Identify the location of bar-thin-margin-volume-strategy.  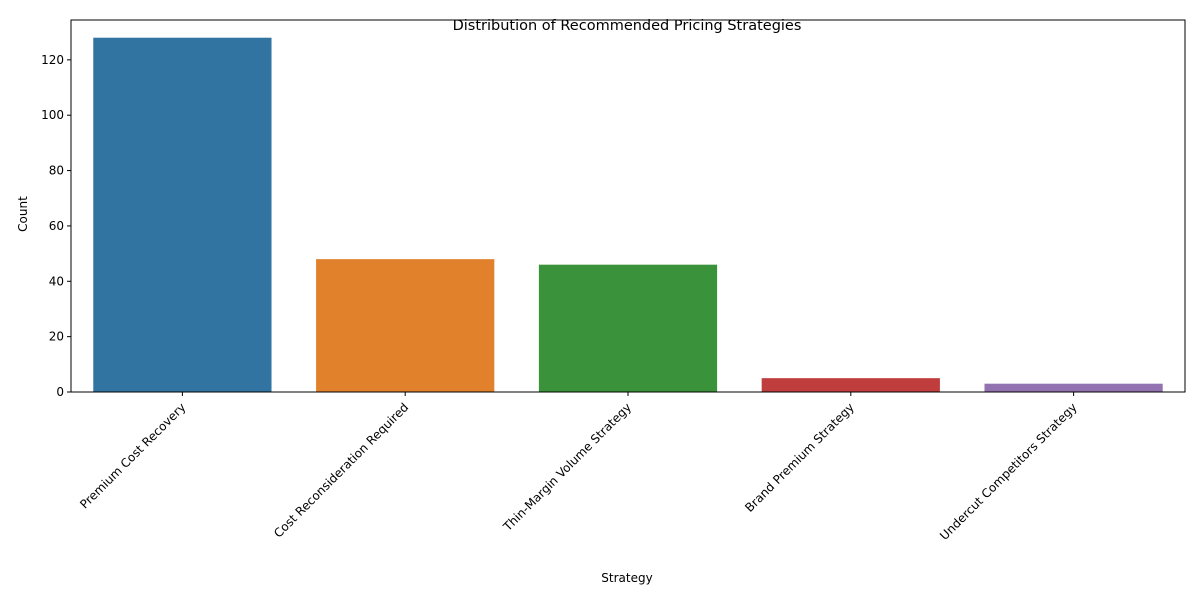
(628, 328).